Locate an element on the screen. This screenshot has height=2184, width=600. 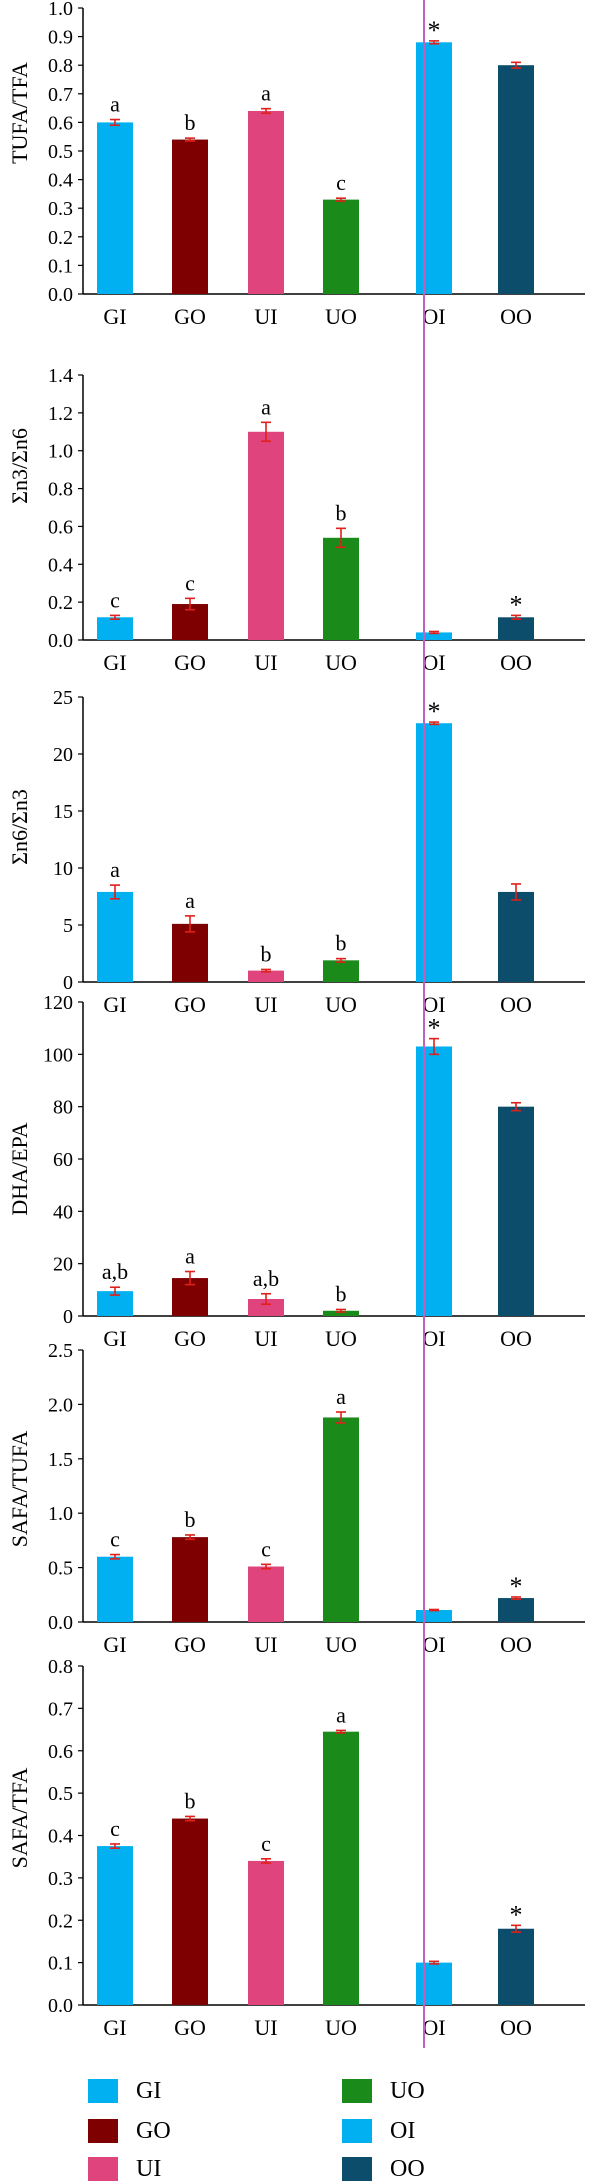
significance-label: a,b is located at coordinates (266, 1278).